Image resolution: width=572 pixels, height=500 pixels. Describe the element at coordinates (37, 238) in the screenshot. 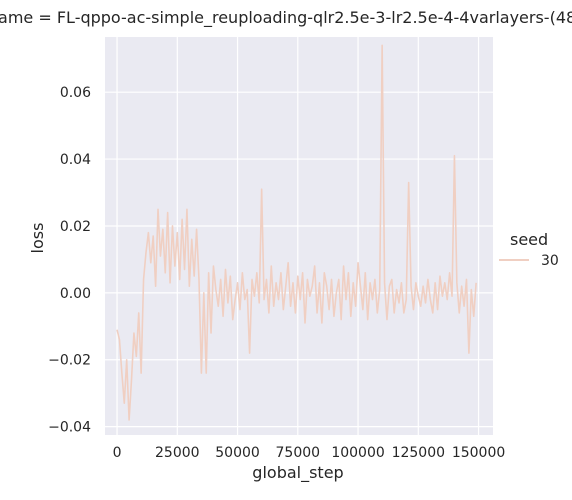

I see `y-axis-label: loss` at that location.